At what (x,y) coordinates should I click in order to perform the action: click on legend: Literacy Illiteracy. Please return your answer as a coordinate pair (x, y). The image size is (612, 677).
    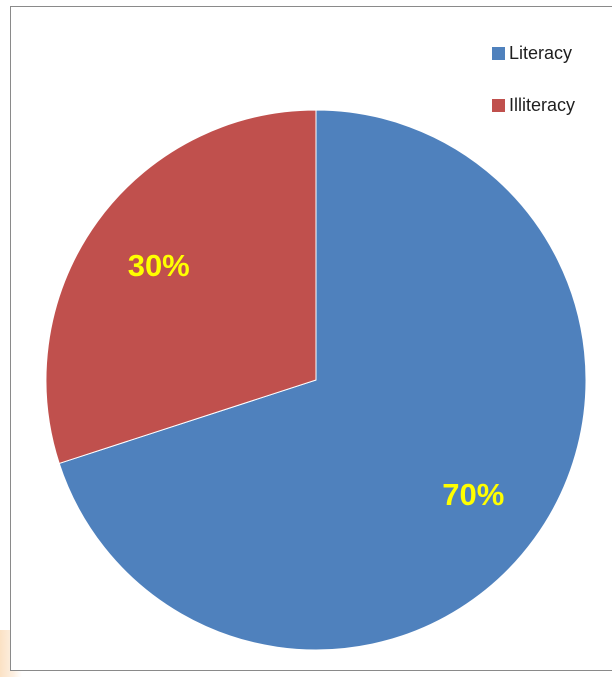
    Looking at the image, I should click on (533, 95).